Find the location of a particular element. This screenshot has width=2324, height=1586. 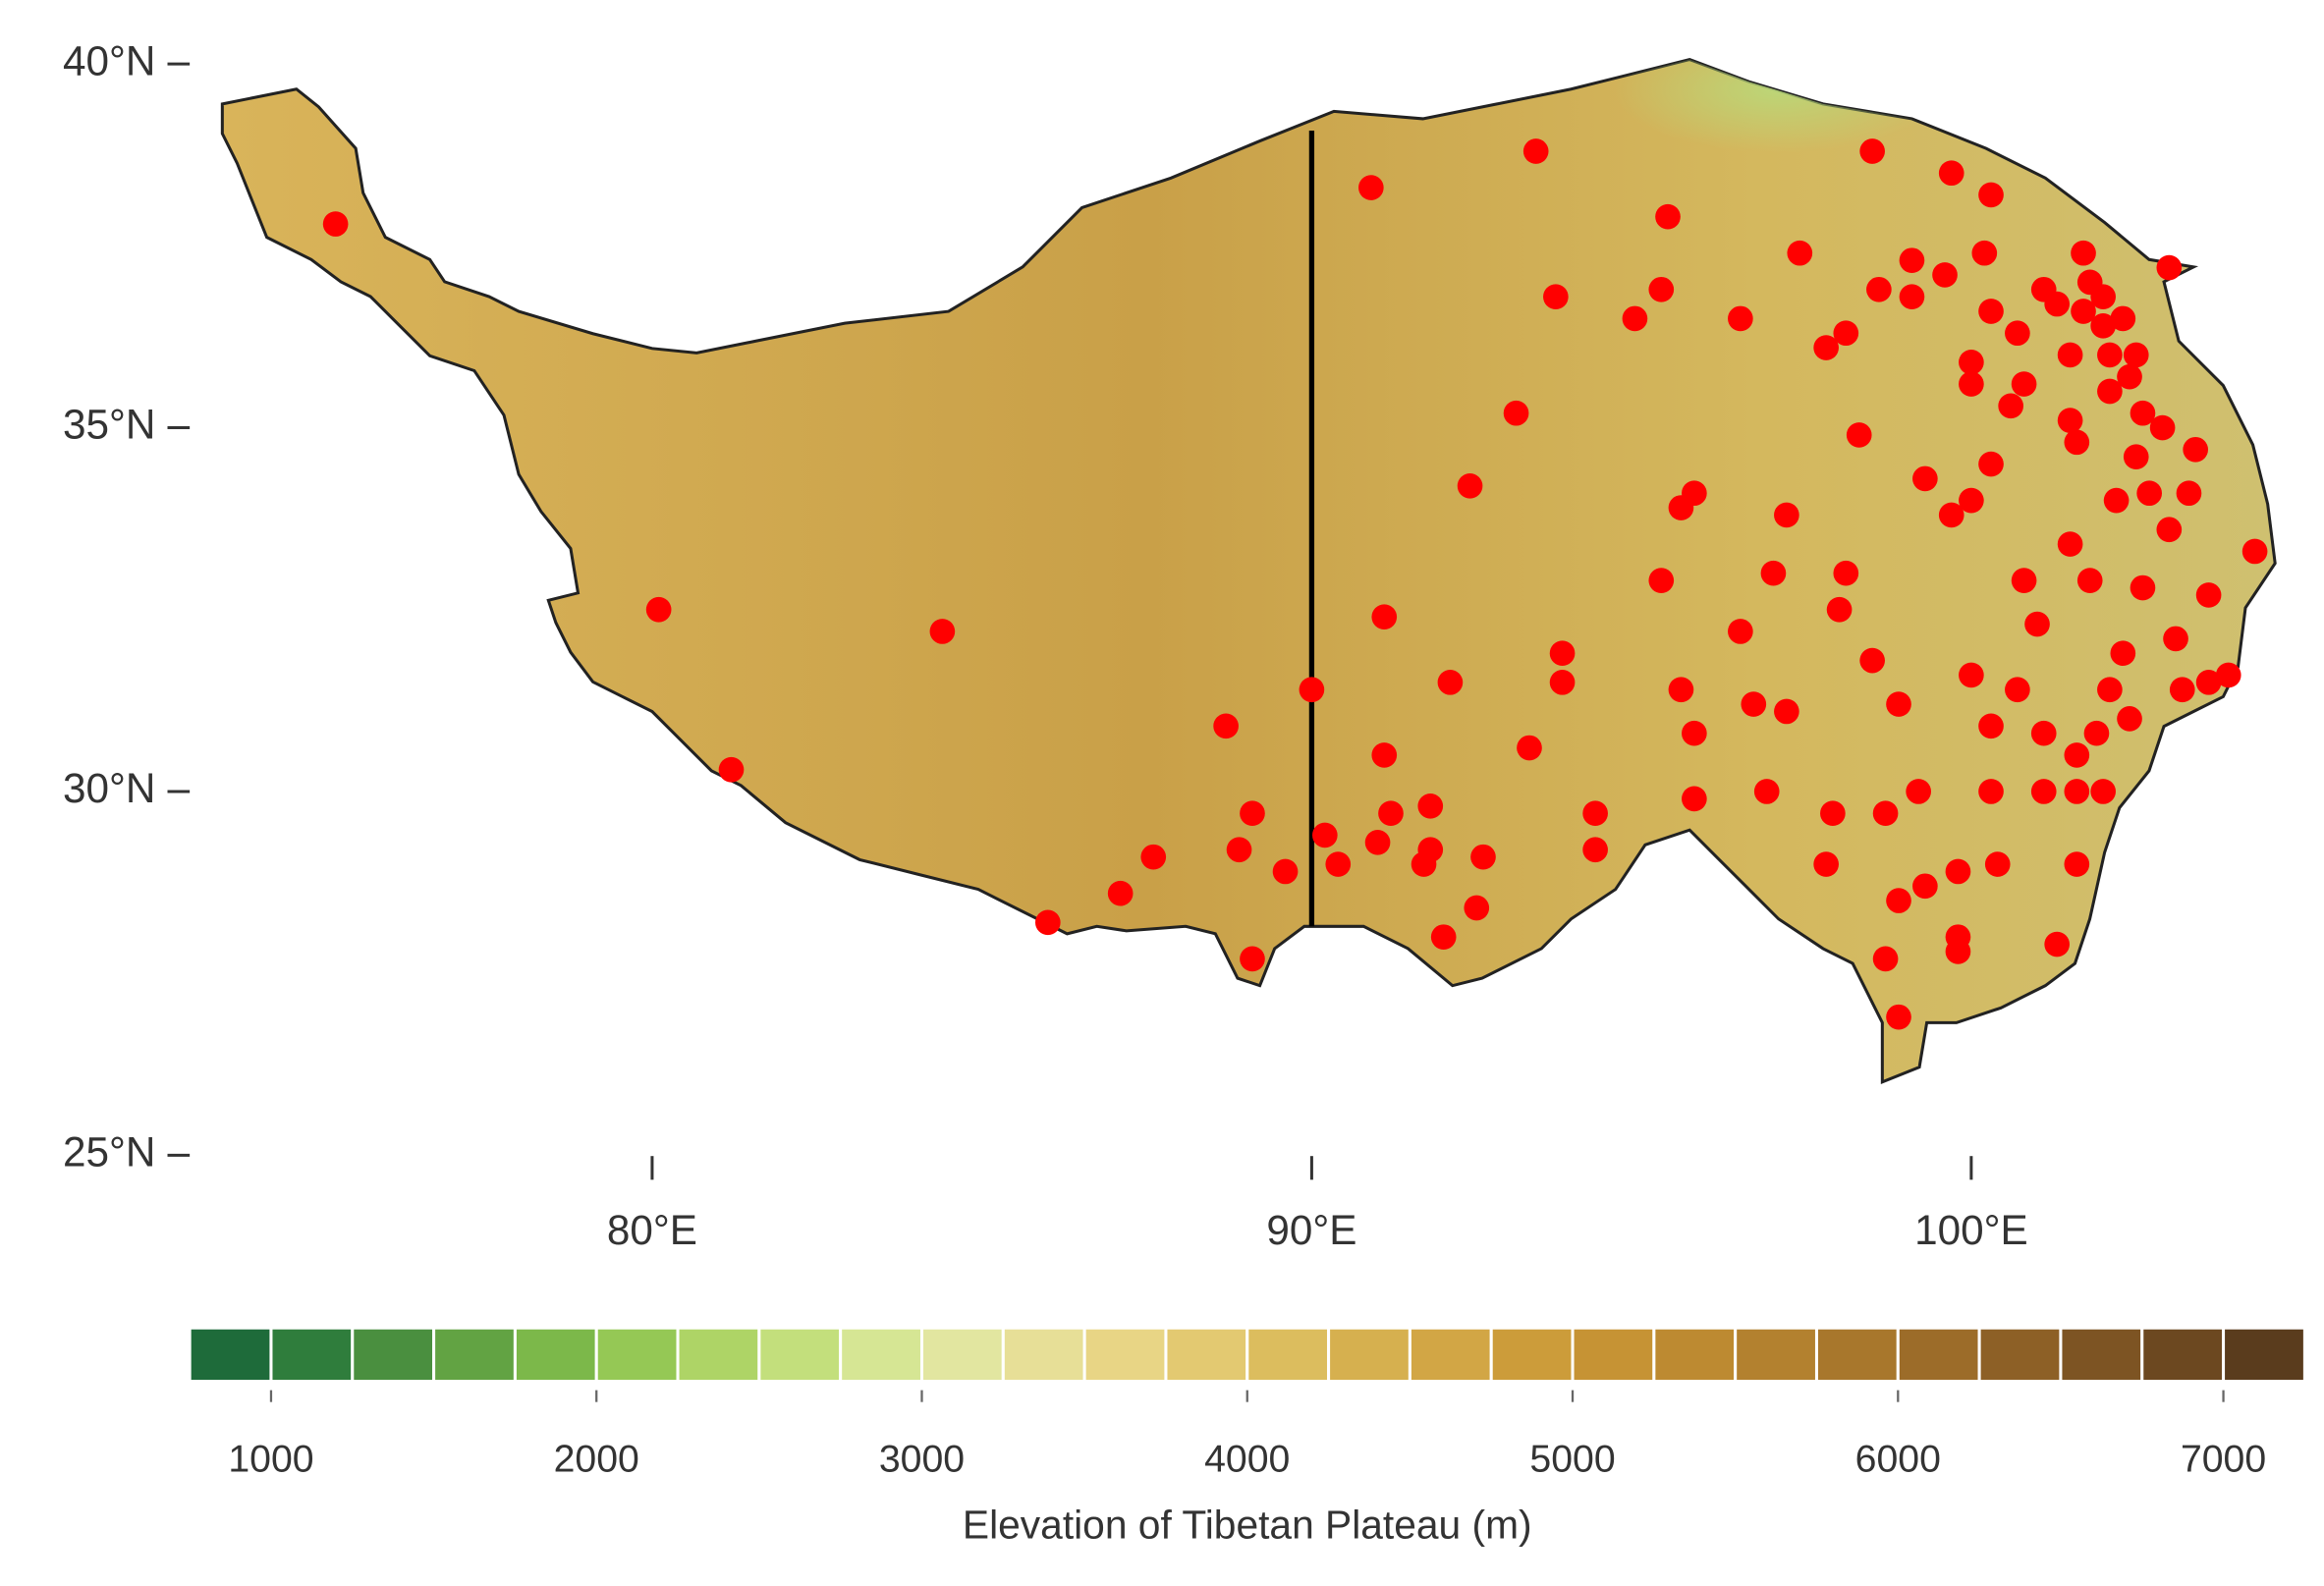

colorbar-tick-label: 2000 is located at coordinates (596, 1458).